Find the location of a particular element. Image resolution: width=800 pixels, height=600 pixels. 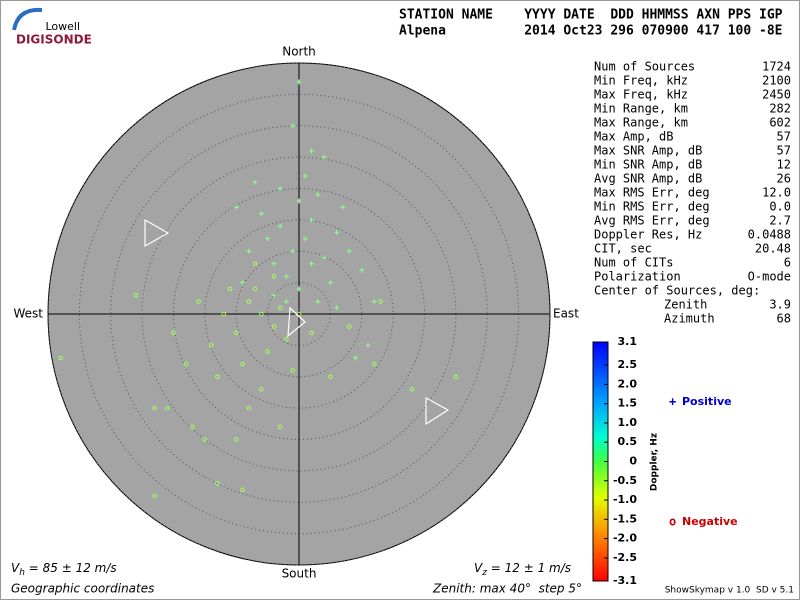

center-label: Zenith is located at coordinates (685, 305).